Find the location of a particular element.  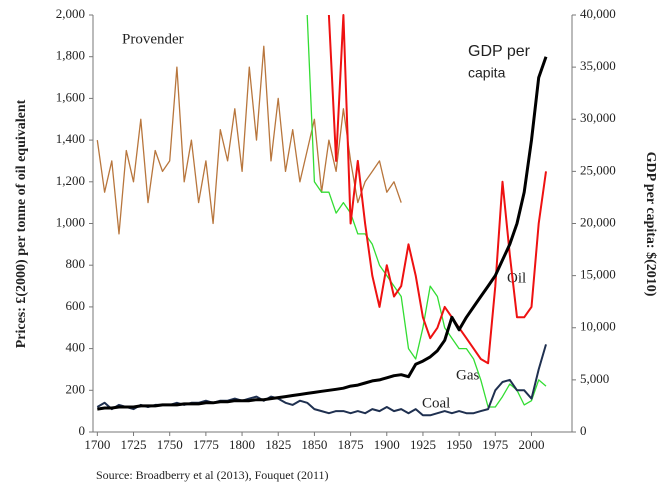

x-tick-label: 2000 is located at coordinates (531, 444).